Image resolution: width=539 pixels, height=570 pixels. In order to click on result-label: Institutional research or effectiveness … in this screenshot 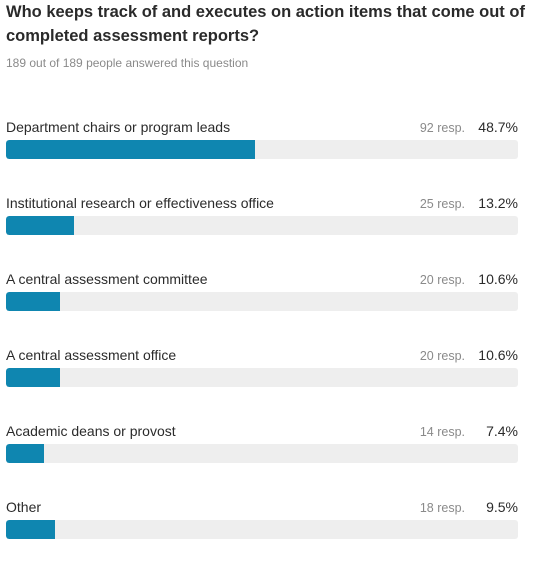, I will do `click(140, 203)`.